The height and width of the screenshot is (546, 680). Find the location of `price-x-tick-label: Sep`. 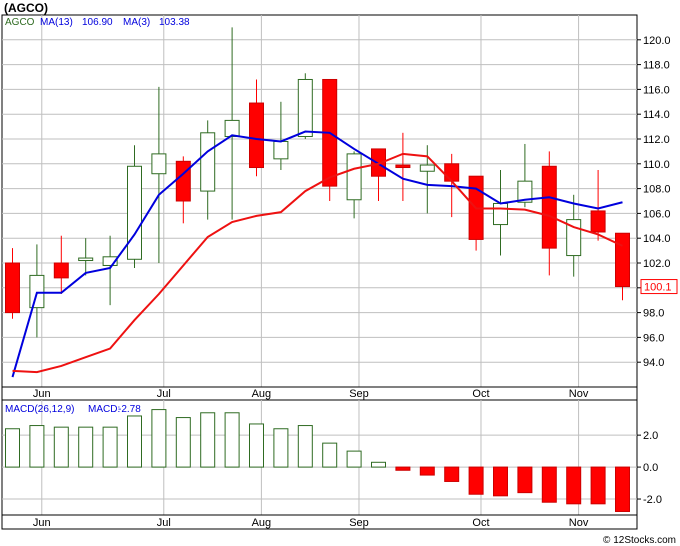

price-x-tick-label: Sep is located at coordinates (359, 394).